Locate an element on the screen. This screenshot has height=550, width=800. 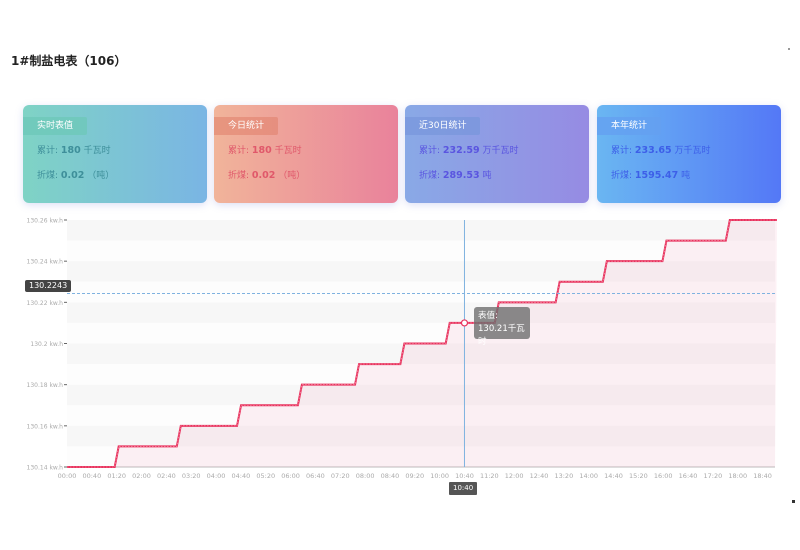
total-value: 232.59 is located at coordinates (461, 150).